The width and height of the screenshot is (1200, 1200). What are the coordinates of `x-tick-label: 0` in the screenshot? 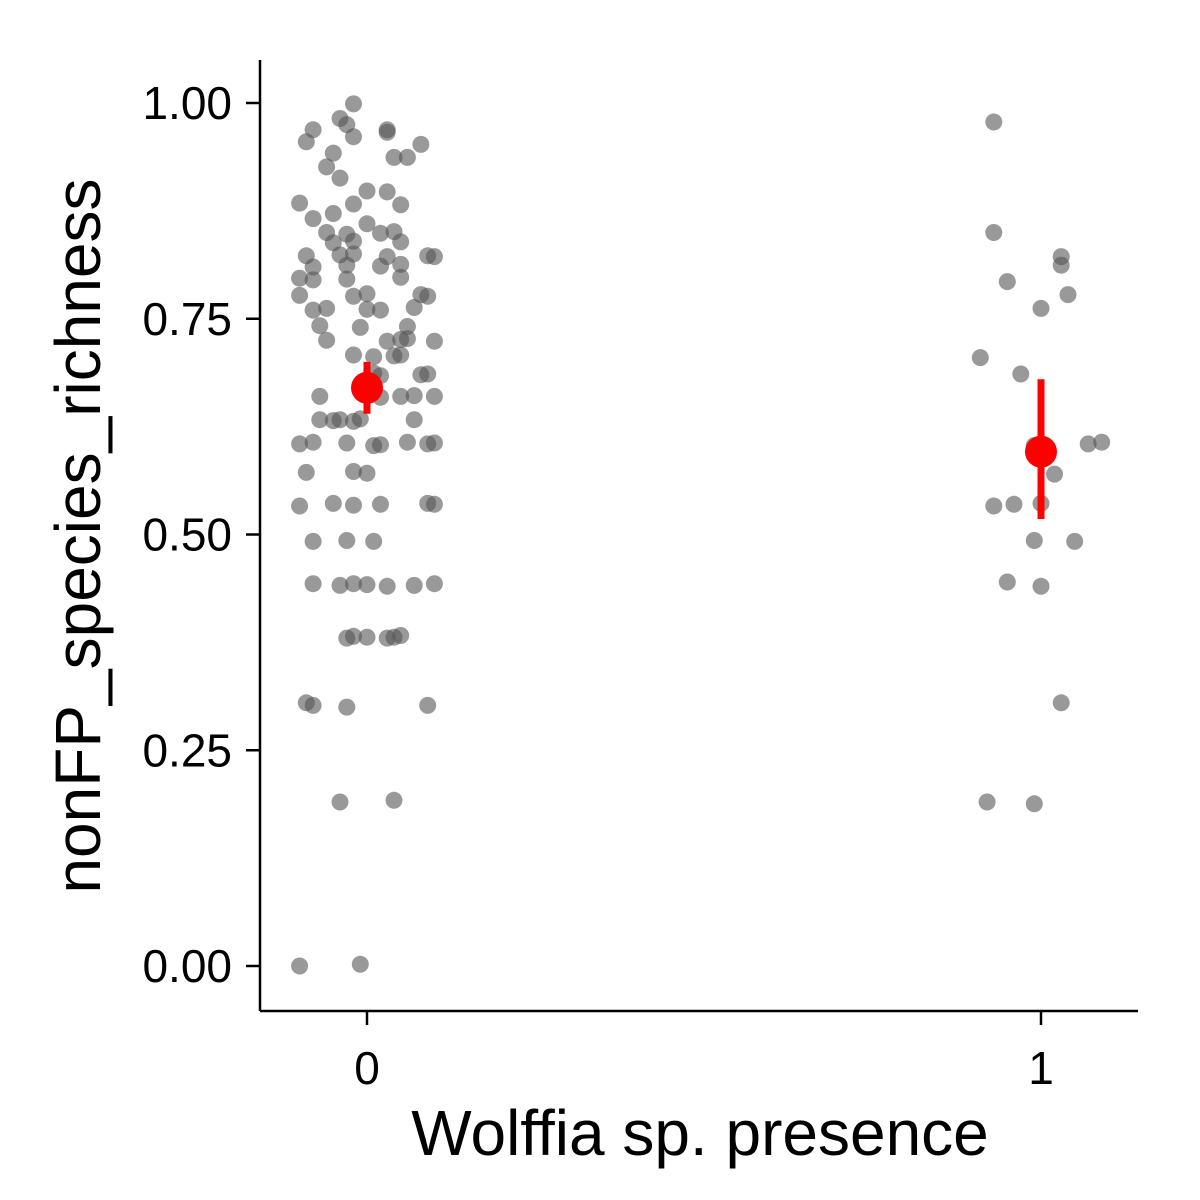 It's located at (367, 1068).